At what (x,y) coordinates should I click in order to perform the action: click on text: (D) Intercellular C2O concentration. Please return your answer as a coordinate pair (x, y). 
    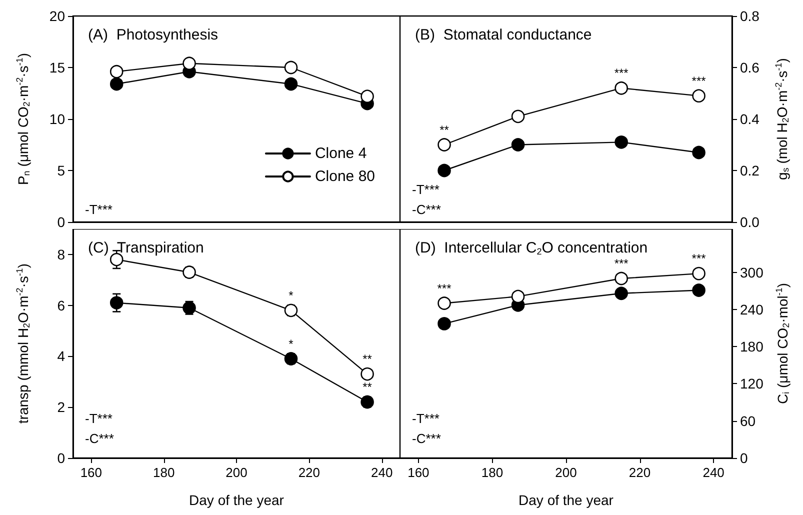
    Looking at the image, I should click on (531, 248).